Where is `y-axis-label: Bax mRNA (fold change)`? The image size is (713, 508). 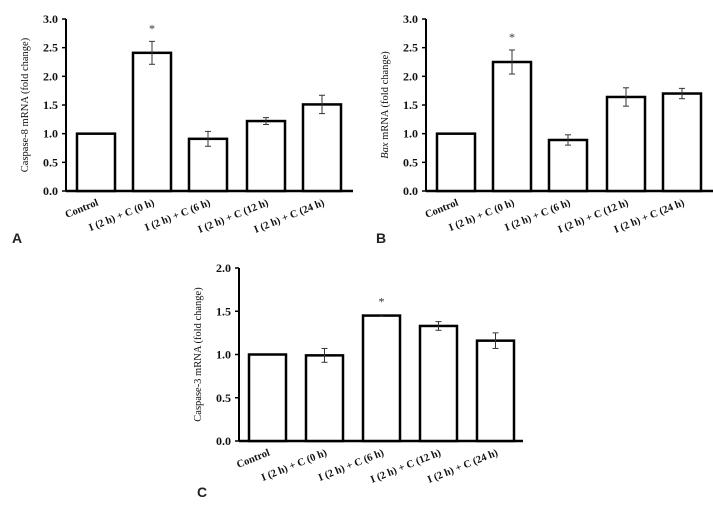 y-axis-label: Bax mRNA (fold change) is located at coordinates (385, 105).